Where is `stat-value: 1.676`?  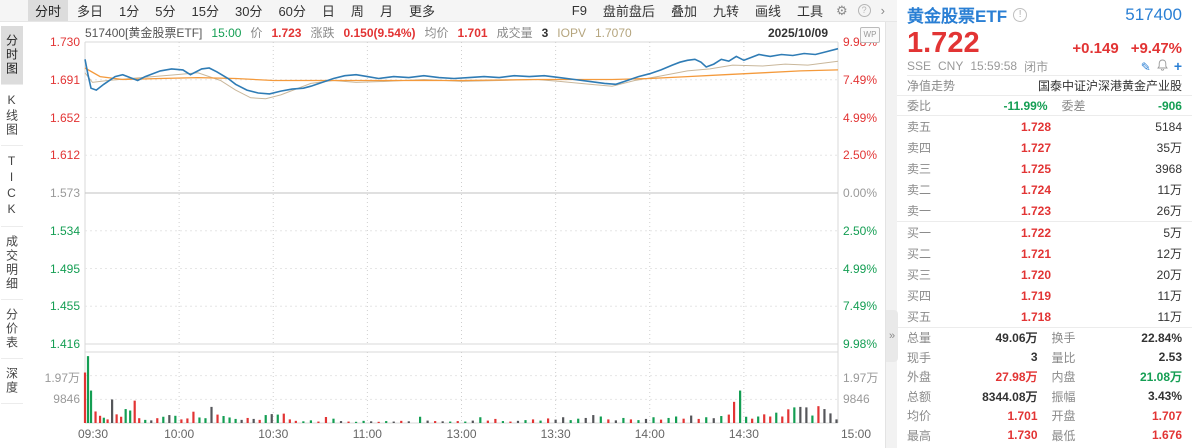 stat-value: 1.676 is located at coordinates (1166, 435).